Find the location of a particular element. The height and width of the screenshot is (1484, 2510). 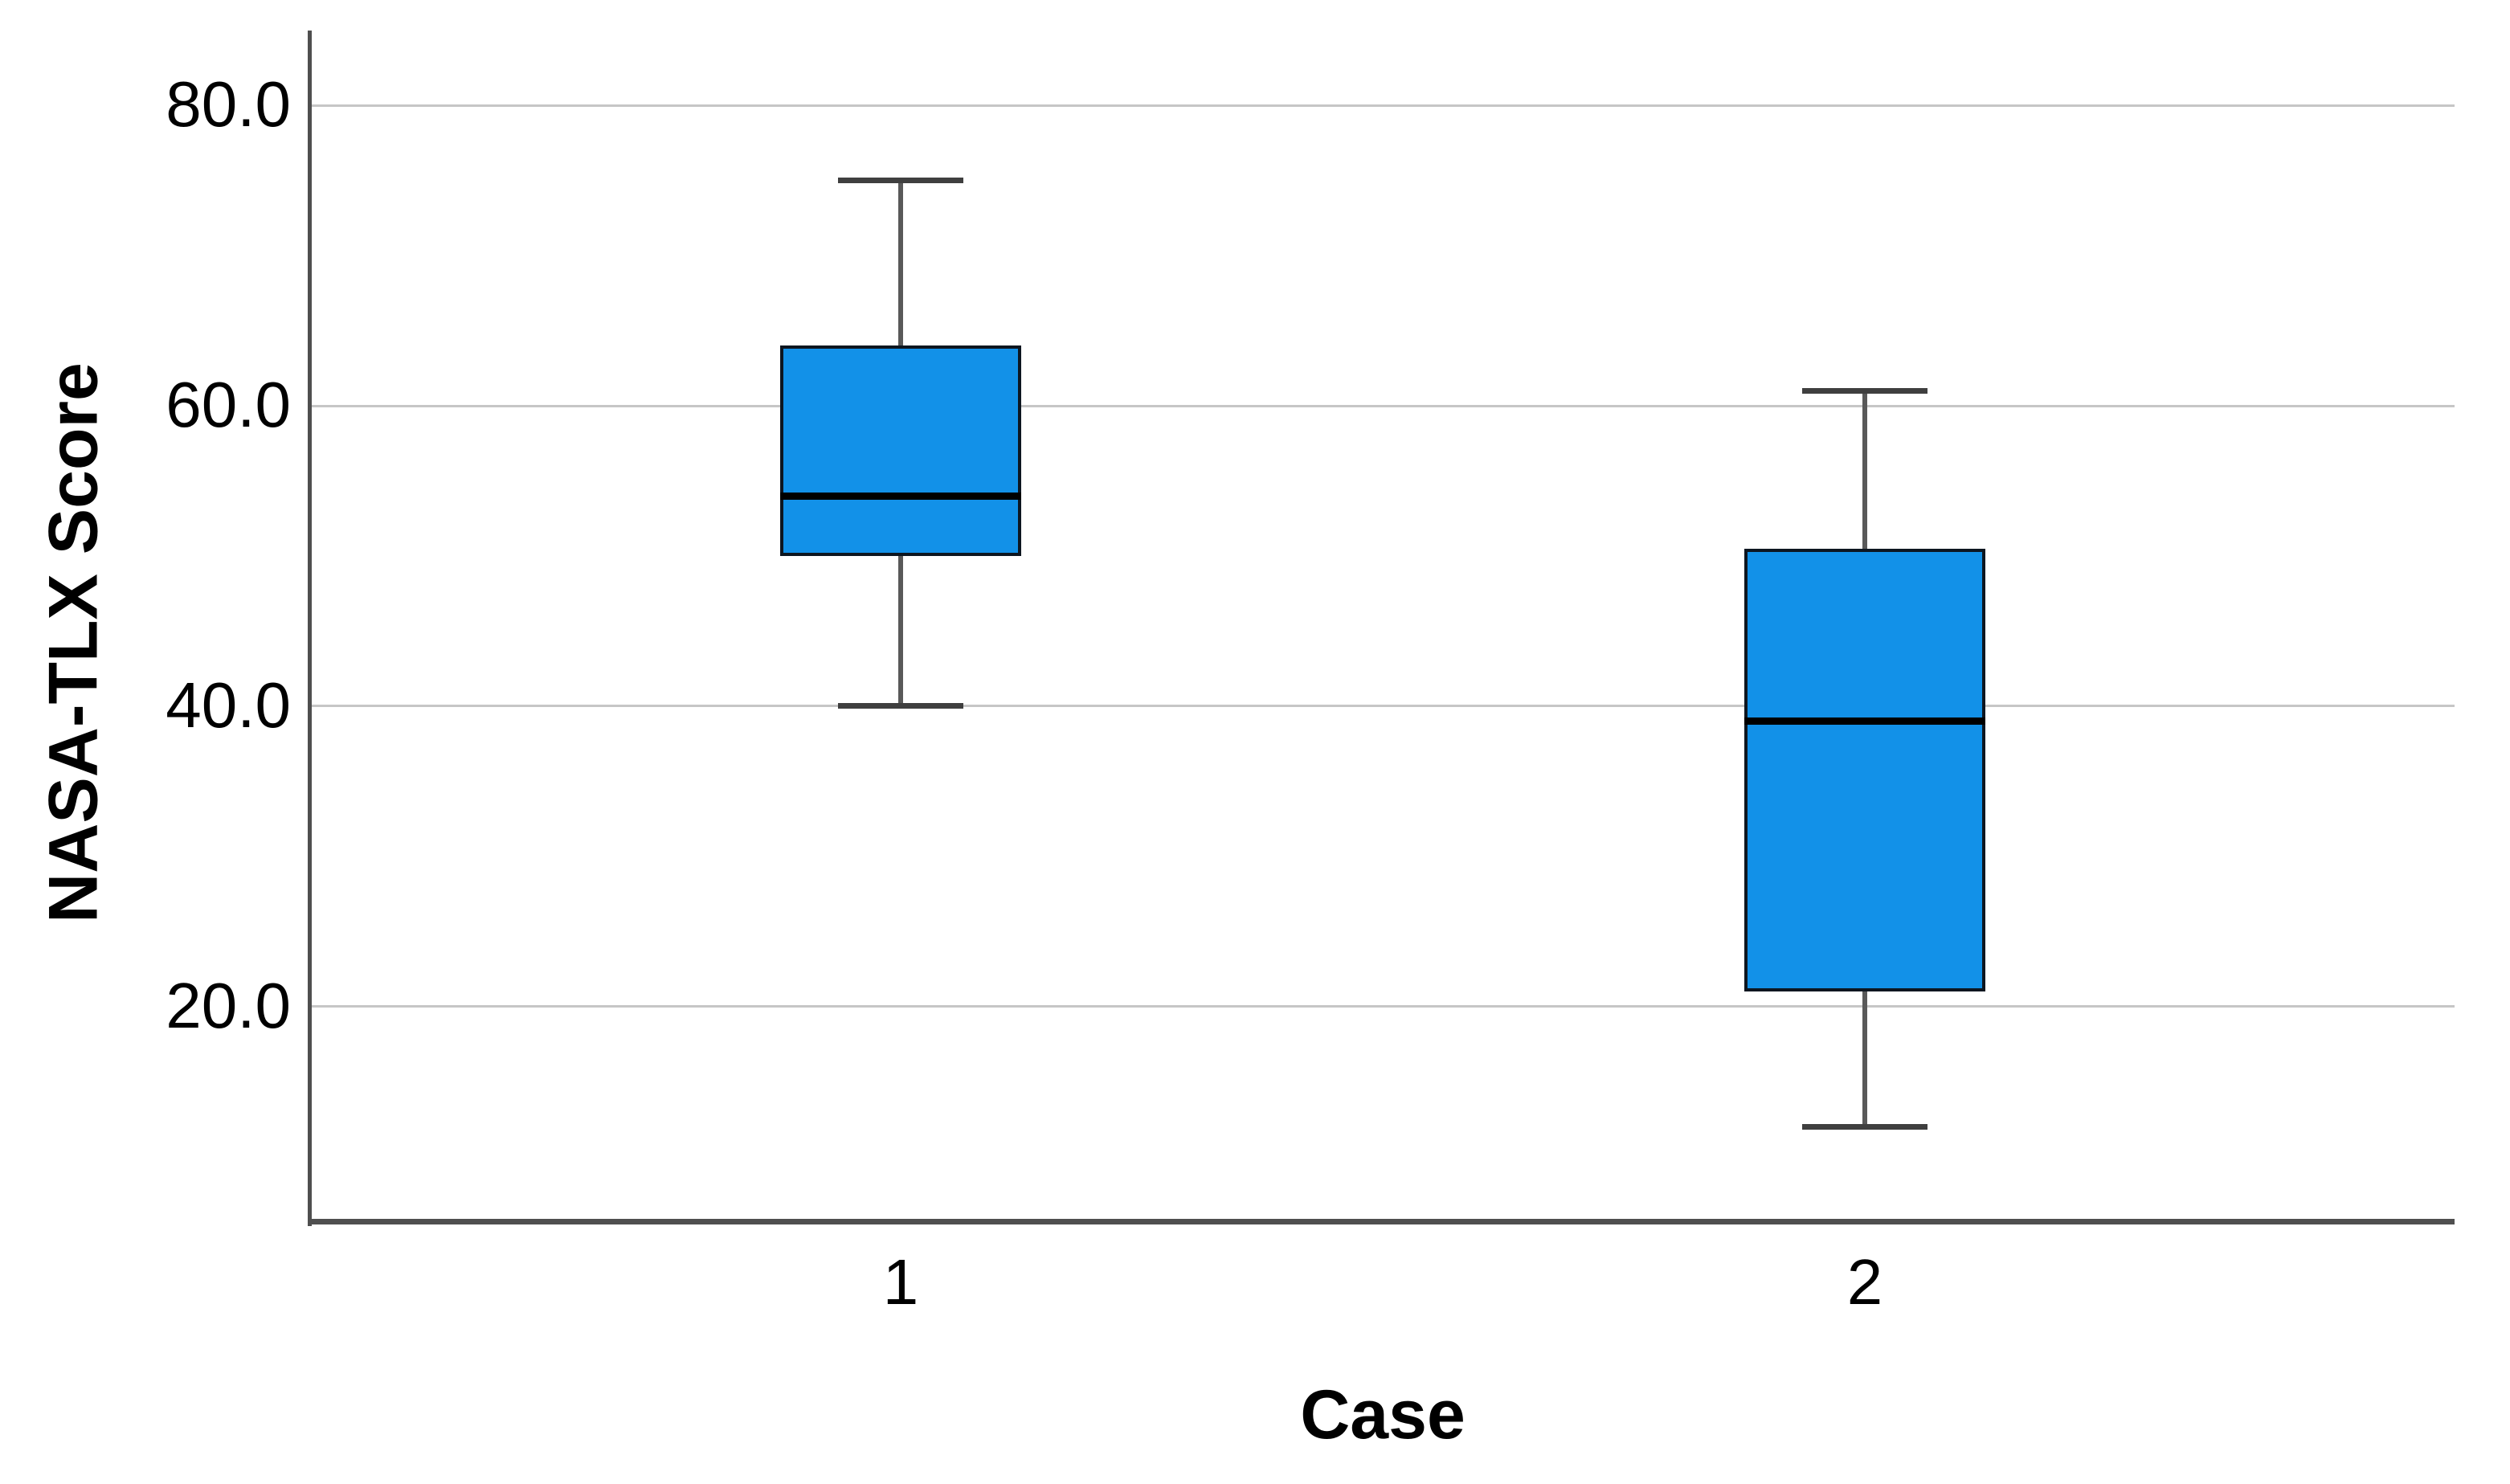

y-axis-line is located at coordinates (310, 628).